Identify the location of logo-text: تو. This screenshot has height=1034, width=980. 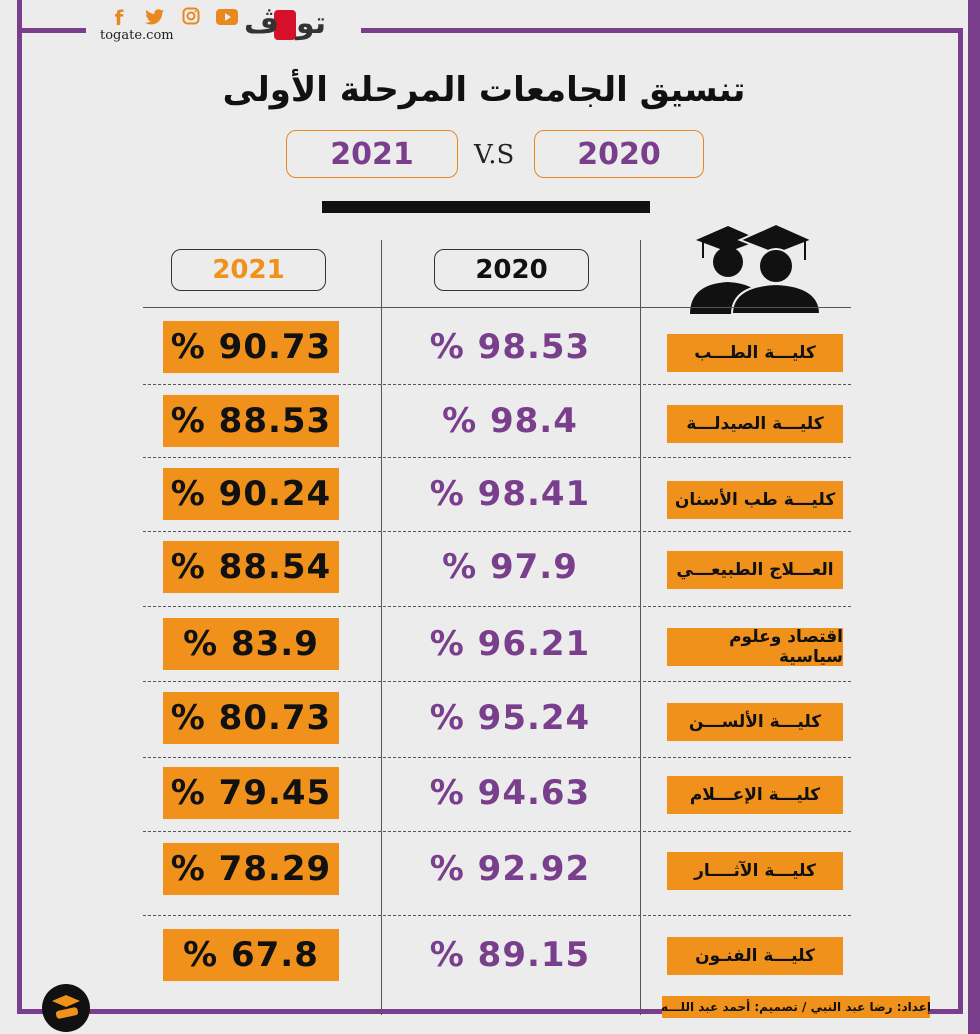
(311, 23).